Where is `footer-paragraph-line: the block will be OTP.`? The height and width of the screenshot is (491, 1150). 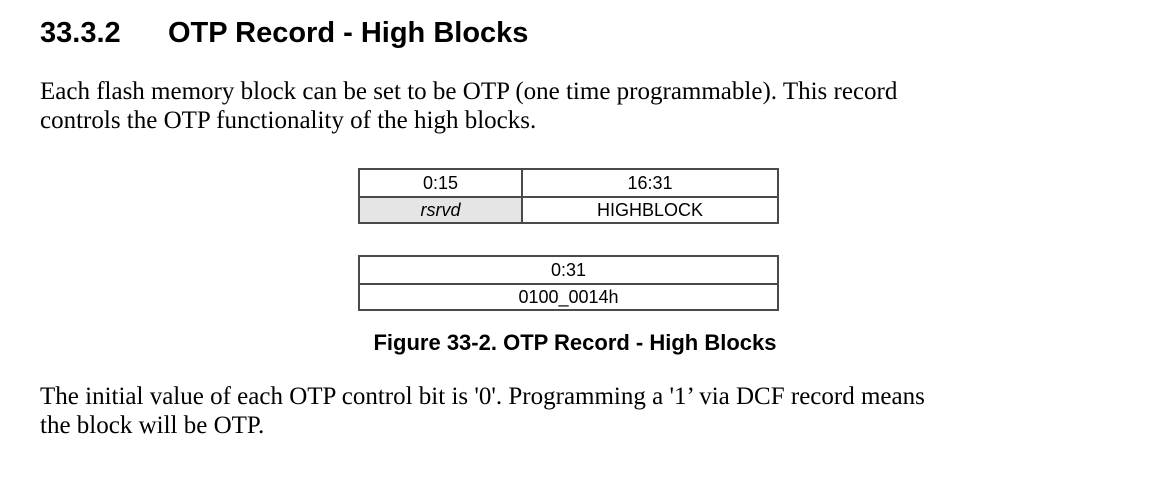
footer-paragraph-line: the block will be OTP. is located at coordinates (152, 425).